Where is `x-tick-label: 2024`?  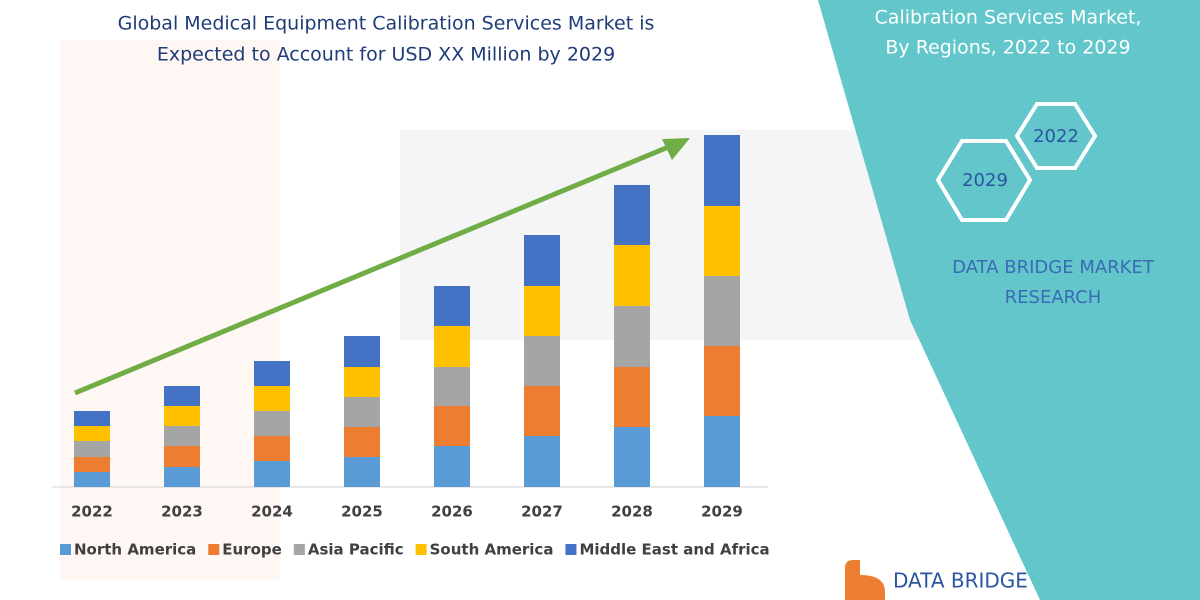
x-tick-label: 2024 is located at coordinates (272, 512).